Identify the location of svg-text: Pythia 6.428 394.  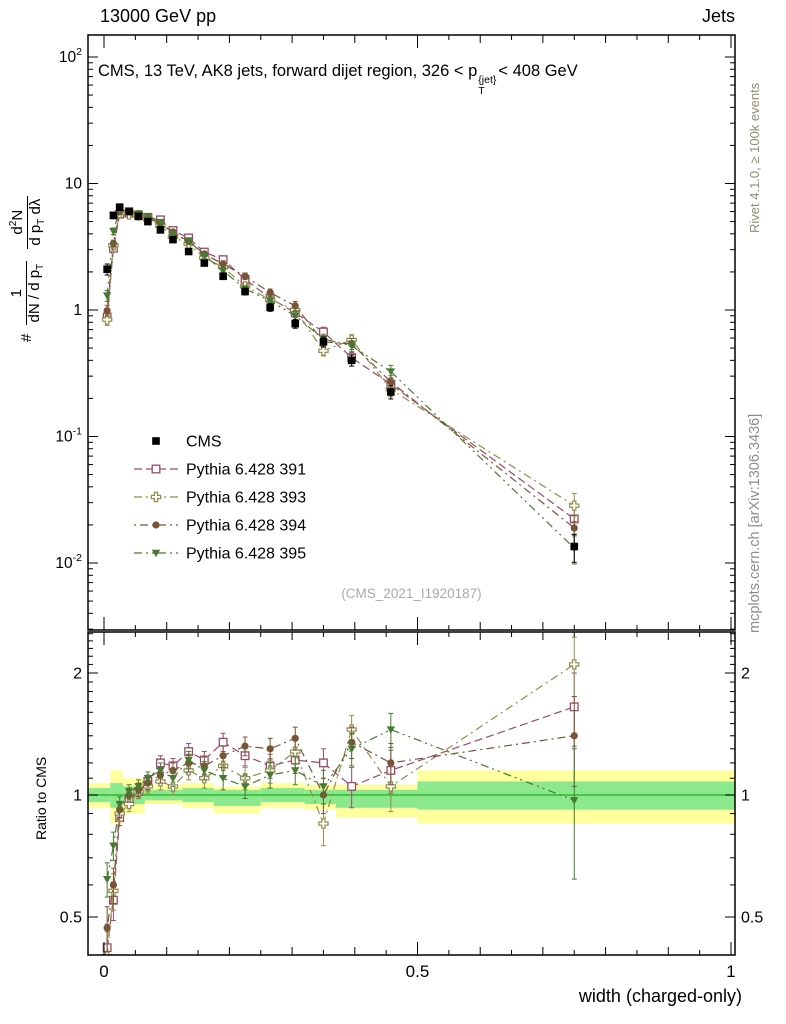
(246, 526).